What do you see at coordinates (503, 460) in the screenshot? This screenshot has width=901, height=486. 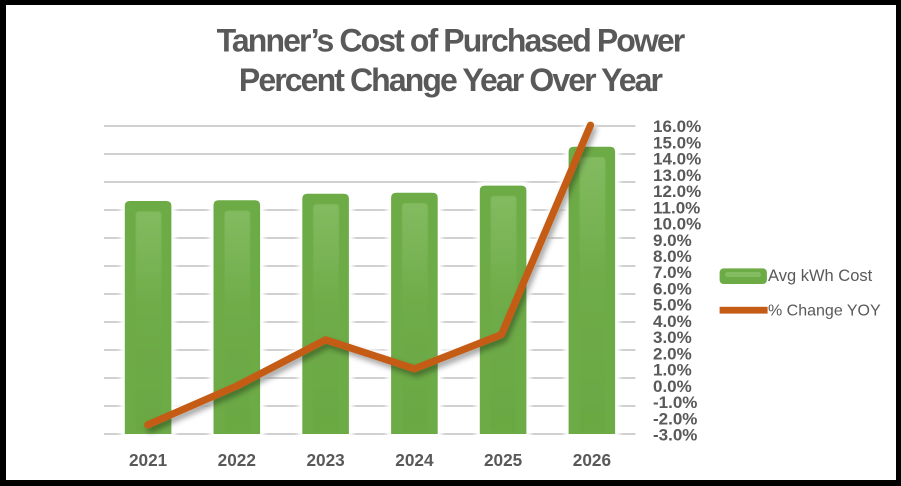 I see `svg-text: 2025` at bounding box center [503, 460].